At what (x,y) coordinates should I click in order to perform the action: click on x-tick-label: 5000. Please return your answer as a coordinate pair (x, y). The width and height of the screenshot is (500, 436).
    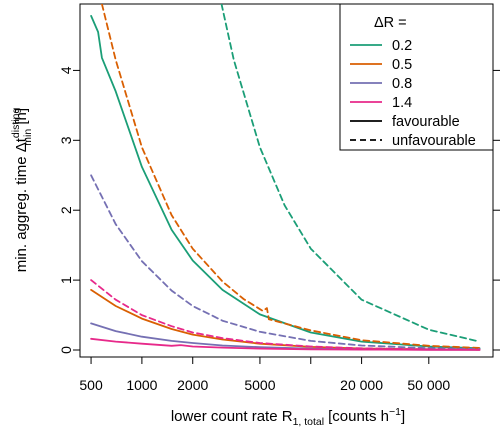
    Looking at the image, I should click on (259, 385).